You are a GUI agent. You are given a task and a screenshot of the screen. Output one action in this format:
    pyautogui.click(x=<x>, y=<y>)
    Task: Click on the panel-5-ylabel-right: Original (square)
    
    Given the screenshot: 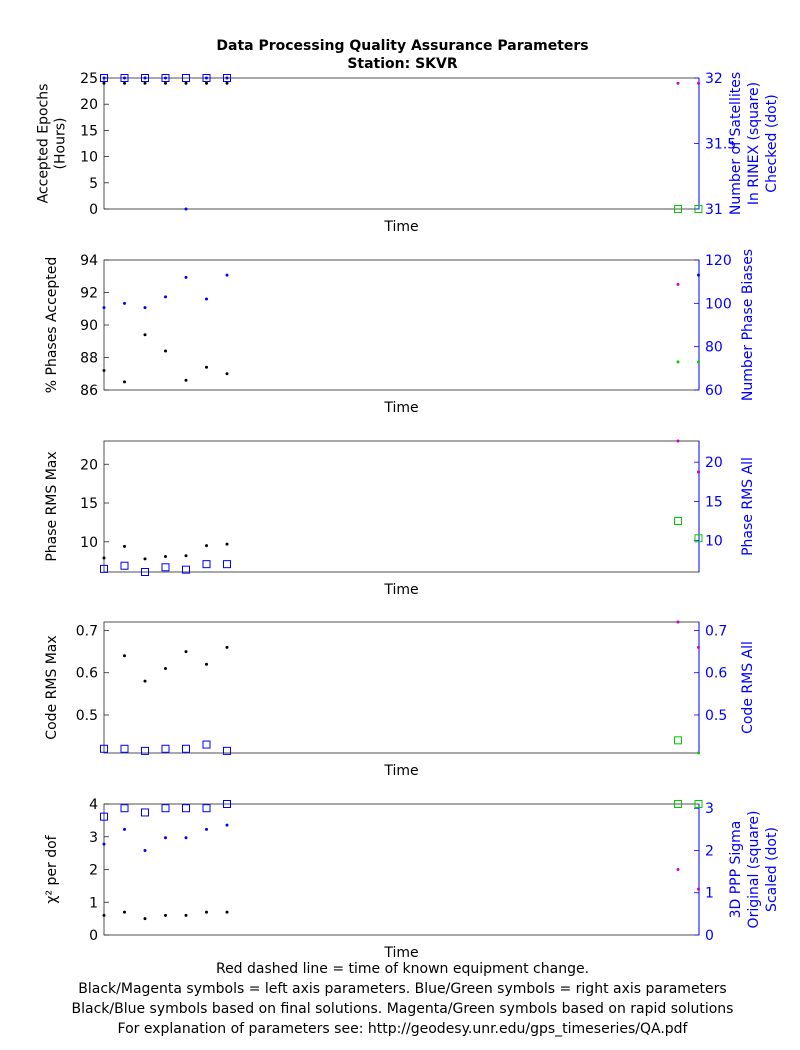 What is the action you would take?
    pyautogui.click(x=754, y=870)
    